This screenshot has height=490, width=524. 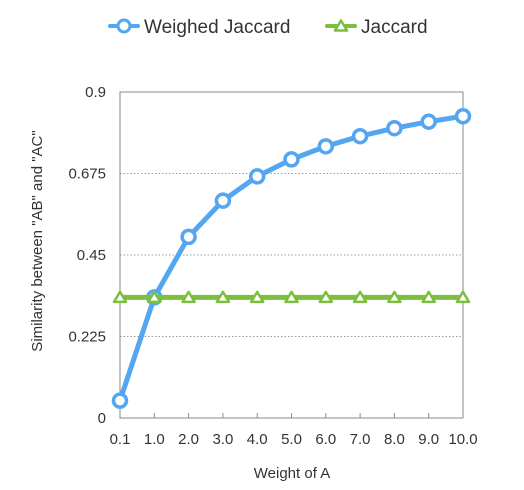 I want to click on x-tick-labels: 0.1 1.0 2.0 3.0 4.0 5.0 6.0 7.0 8.0 9.0 10.0, so click(x=294, y=439).